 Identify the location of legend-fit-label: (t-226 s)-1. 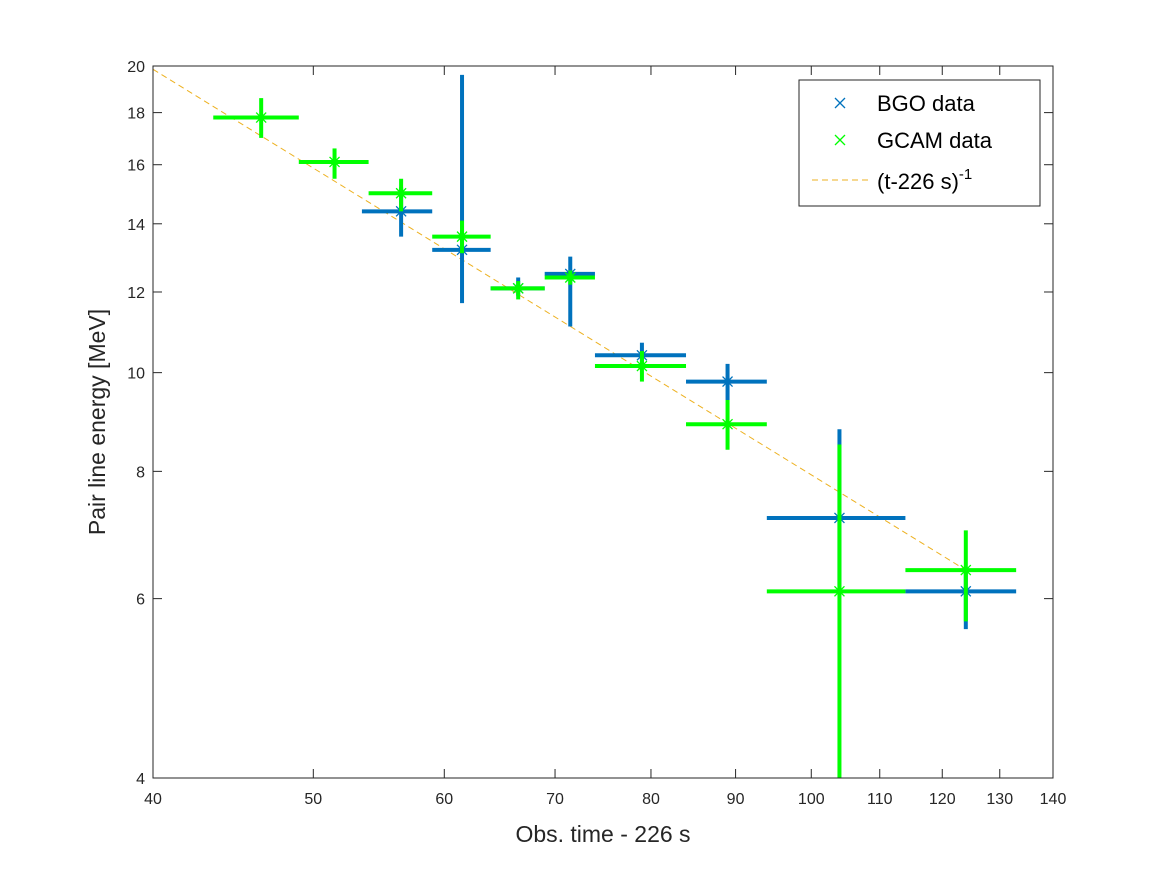
(924, 180).